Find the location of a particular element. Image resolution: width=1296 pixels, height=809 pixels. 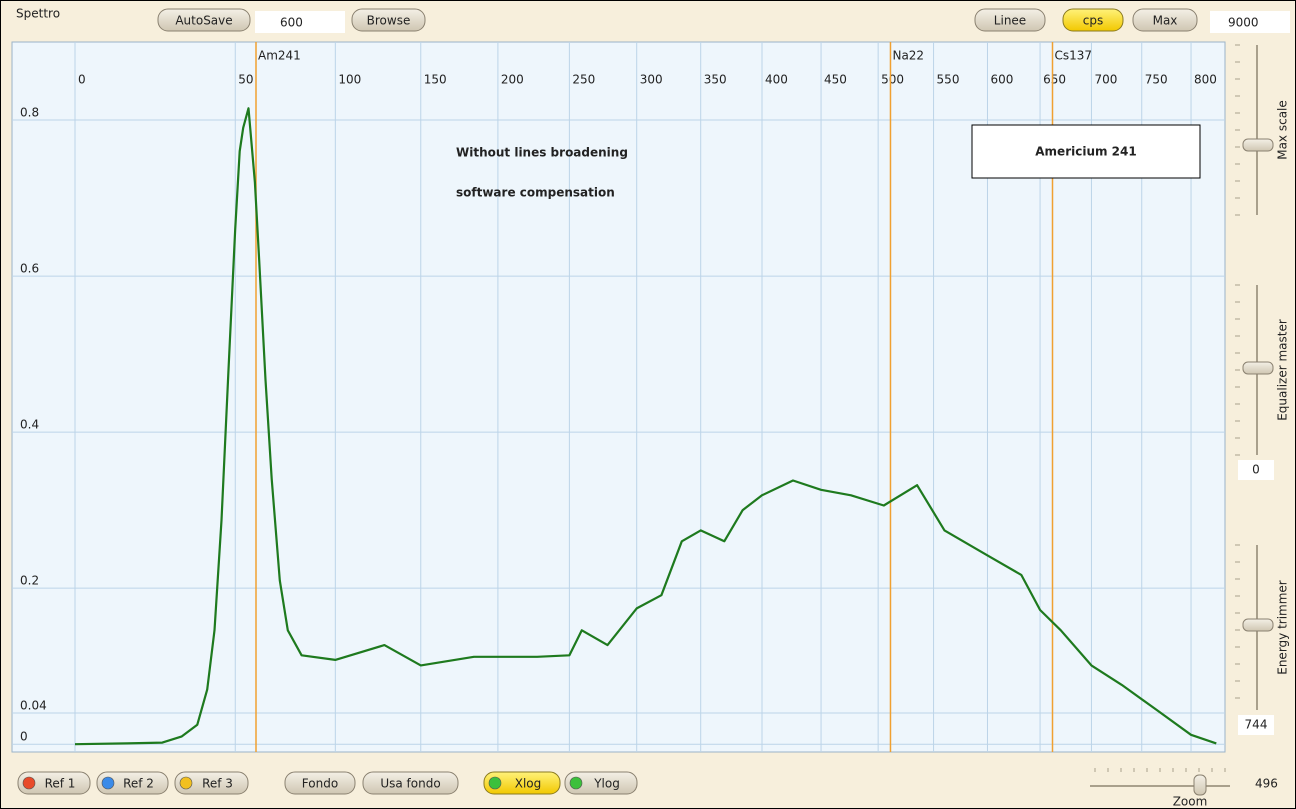

x-tick-label: 450 is located at coordinates (835, 80).